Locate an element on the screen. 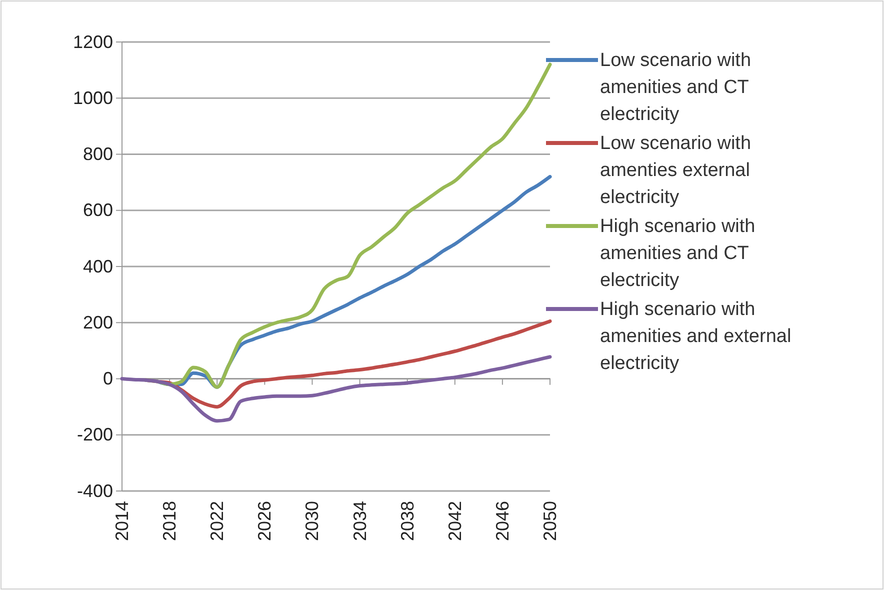 This screenshot has width=884, height=590. x-tick-label: 2050 is located at coordinates (550, 521).